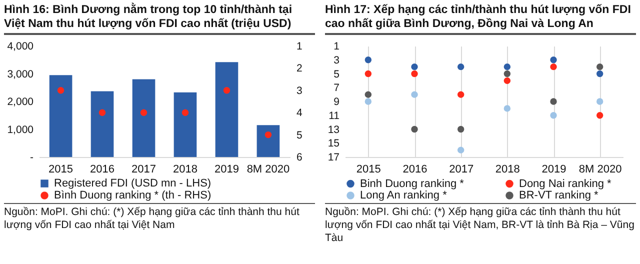  Describe the element at coordinates (337, 88) in the screenshot. I see `y-tick-label: 7` at that location.